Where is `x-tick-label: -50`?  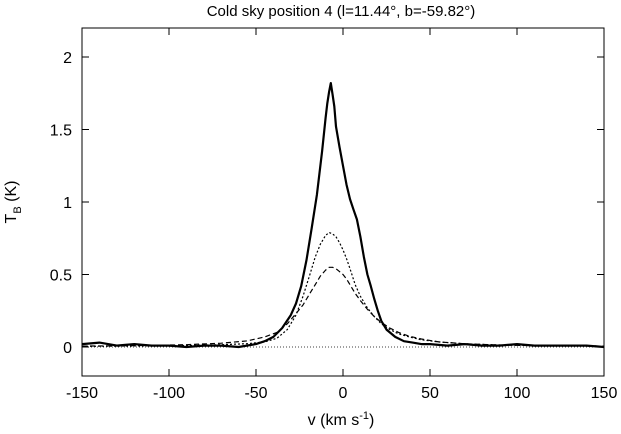
x-tick-label: -50 is located at coordinates (255, 393).